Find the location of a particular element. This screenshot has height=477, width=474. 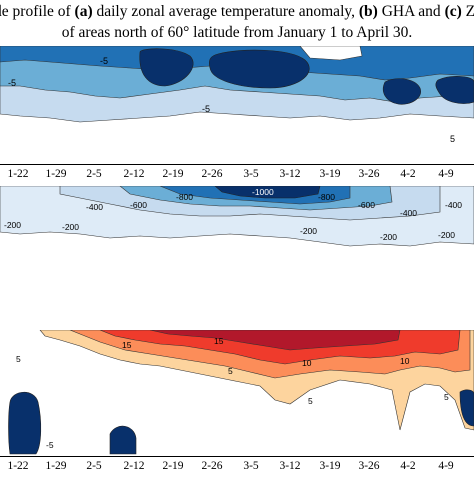

caption-text: GHA and is located at coordinates (411, 11).